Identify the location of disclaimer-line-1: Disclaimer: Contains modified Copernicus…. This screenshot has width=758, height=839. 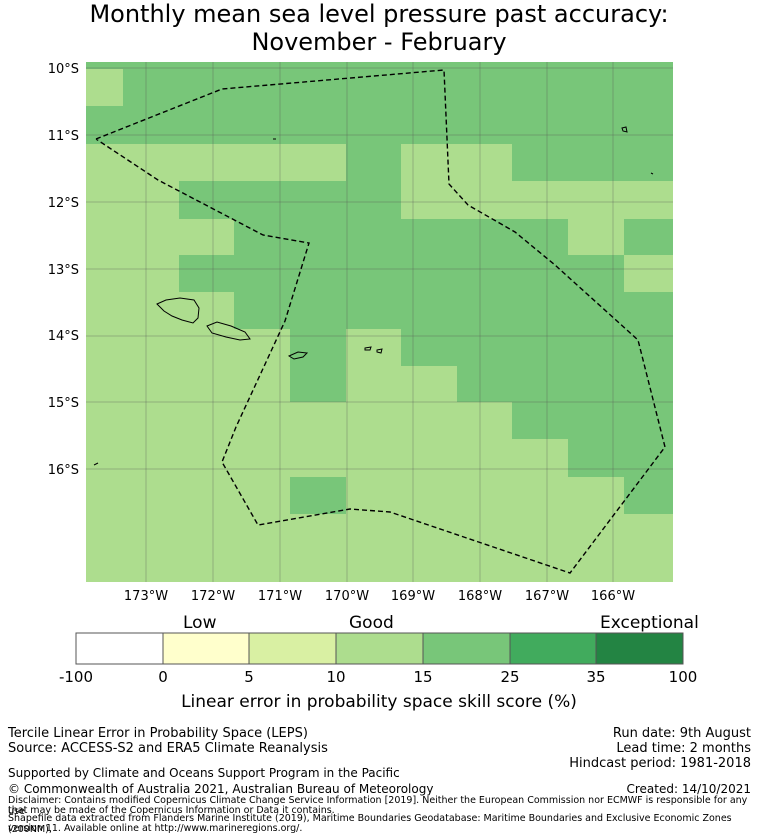
(378, 806).